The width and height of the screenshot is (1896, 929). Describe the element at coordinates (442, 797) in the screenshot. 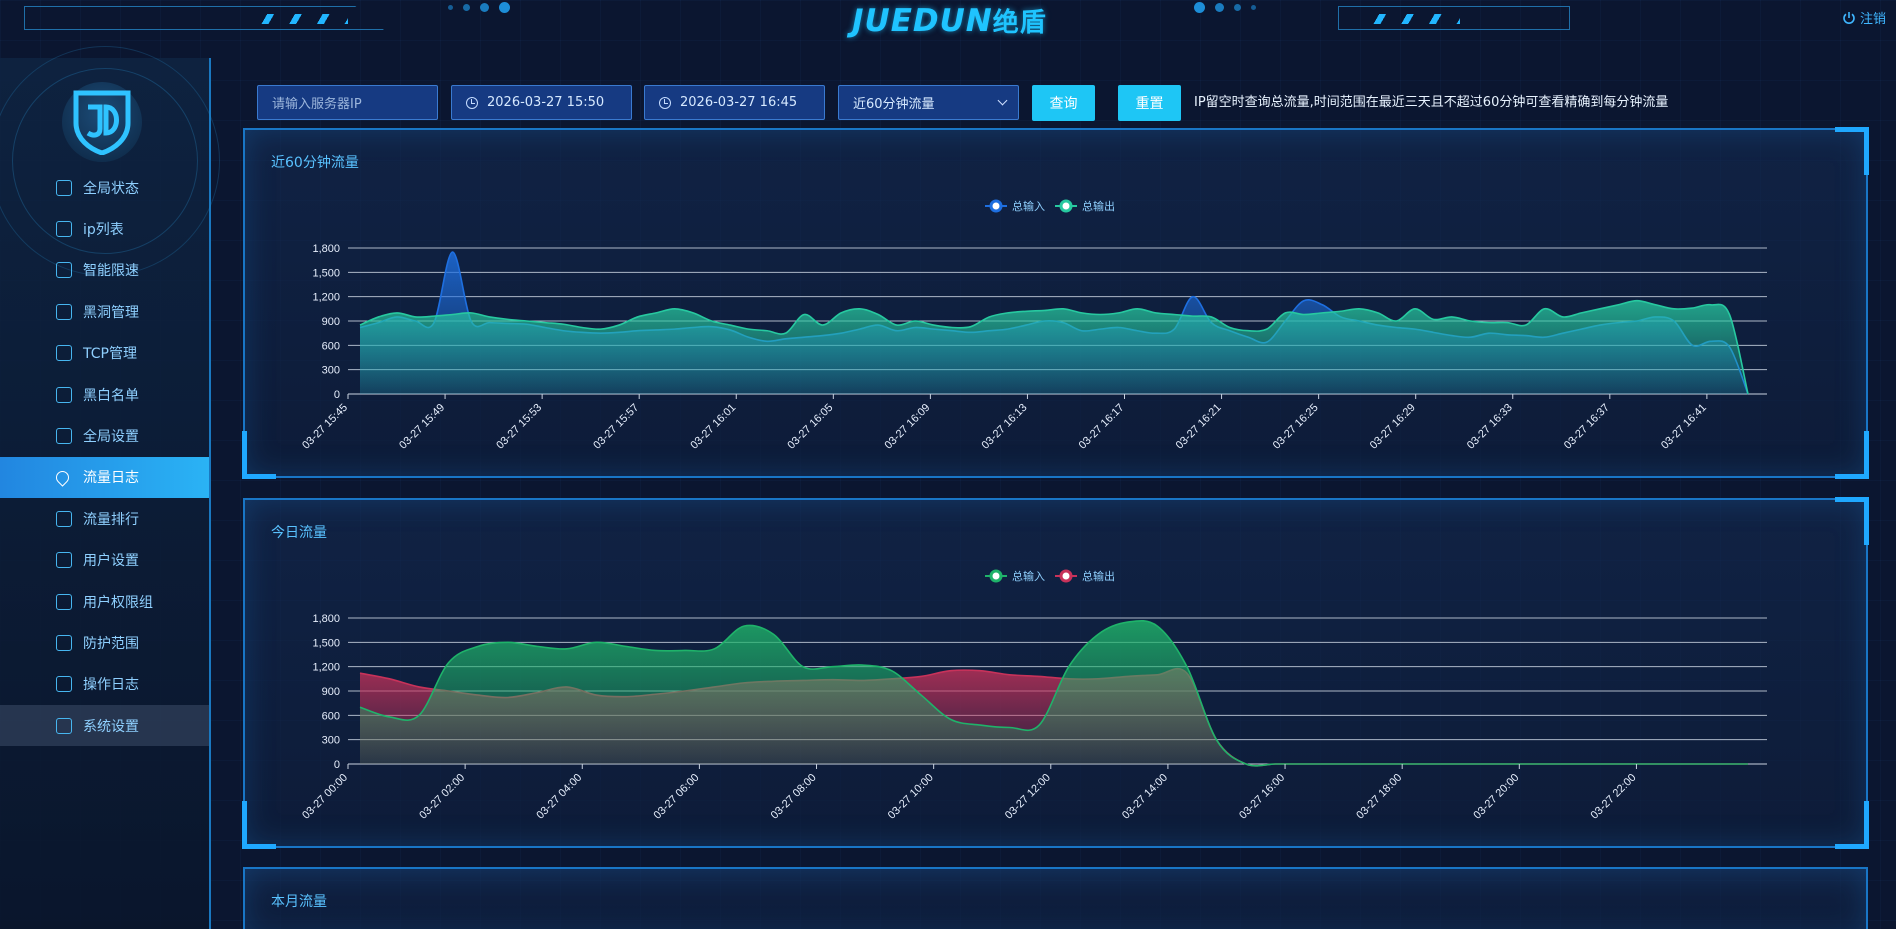

I see `x-tick-label: 03-27 02:00` at that location.